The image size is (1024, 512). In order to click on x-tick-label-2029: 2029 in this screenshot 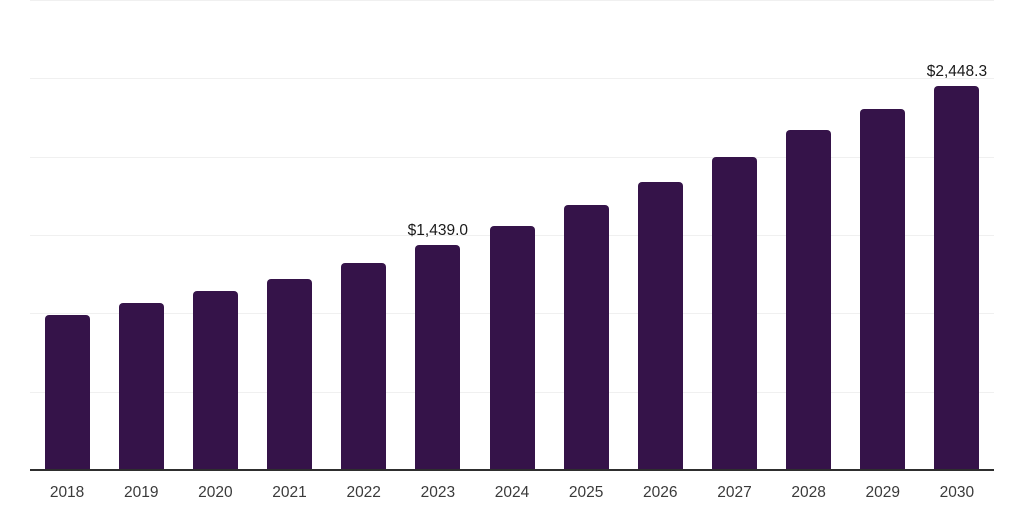, I will do `click(883, 492)`.